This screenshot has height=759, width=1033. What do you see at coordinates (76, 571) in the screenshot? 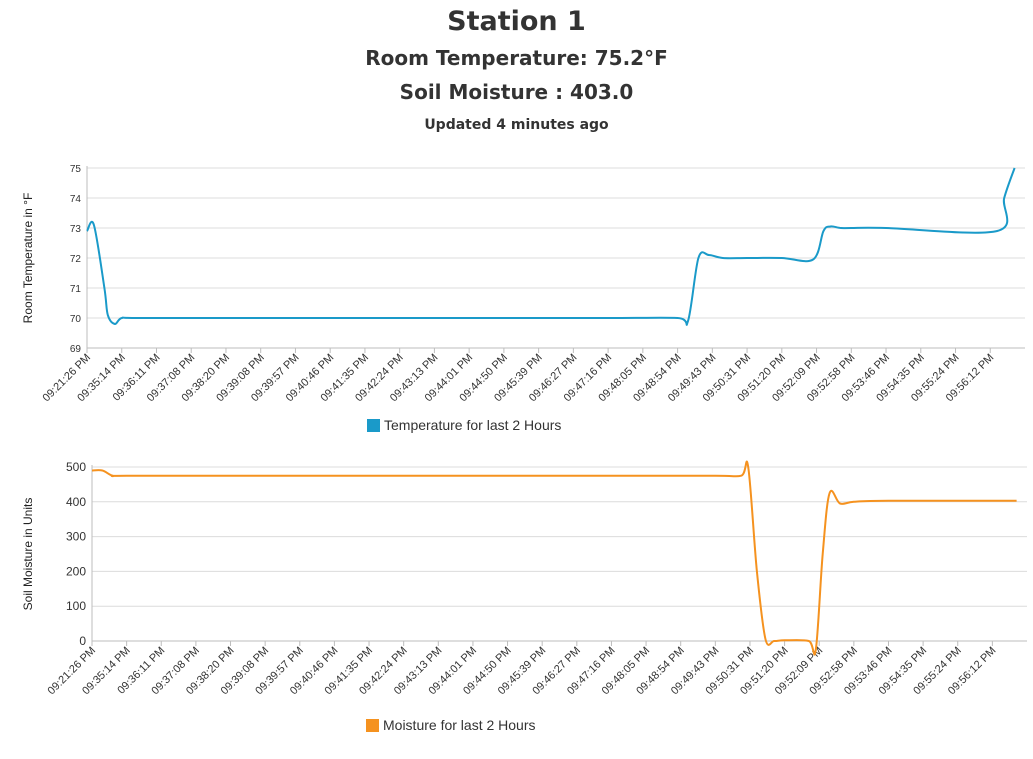
I see `moisture-chart-y-tick-label: 200` at bounding box center [76, 571].